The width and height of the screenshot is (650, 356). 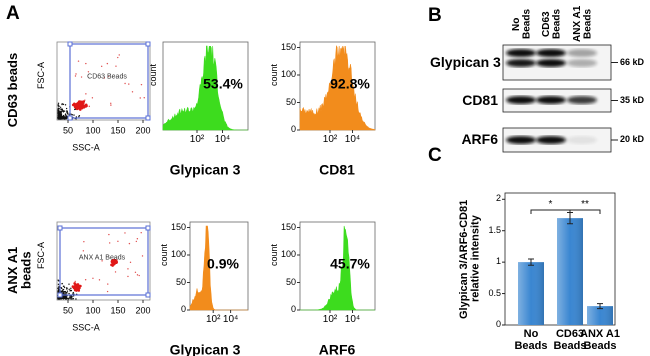 What do you see at coordinates (337, 169) in the screenshot?
I see `marker-label: CD81` at bounding box center [337, 169].